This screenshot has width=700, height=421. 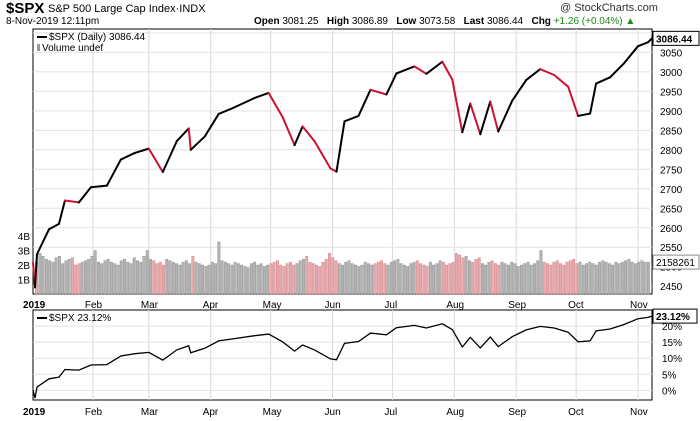 What do you see at coordinates (34, 412) in the screenshot?
I see `perf-x-tick-label: 2019` at bounding box center [34, 412].